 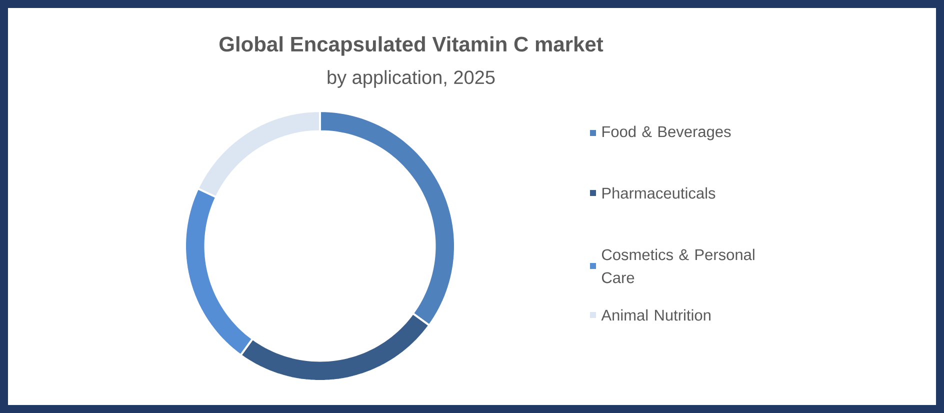 I want to click on legend-label: Cosmetics & Personal Care, so click(x=678, y=266).